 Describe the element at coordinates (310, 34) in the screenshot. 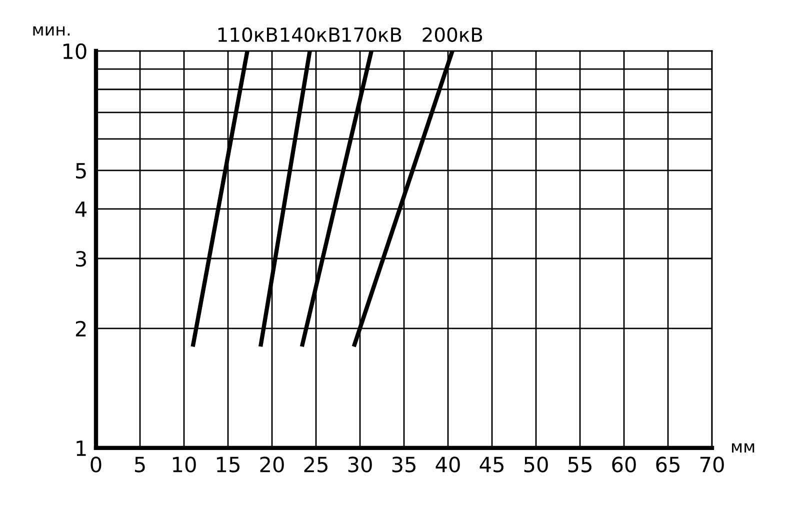

I see `series-label: 140кВ` at that location.